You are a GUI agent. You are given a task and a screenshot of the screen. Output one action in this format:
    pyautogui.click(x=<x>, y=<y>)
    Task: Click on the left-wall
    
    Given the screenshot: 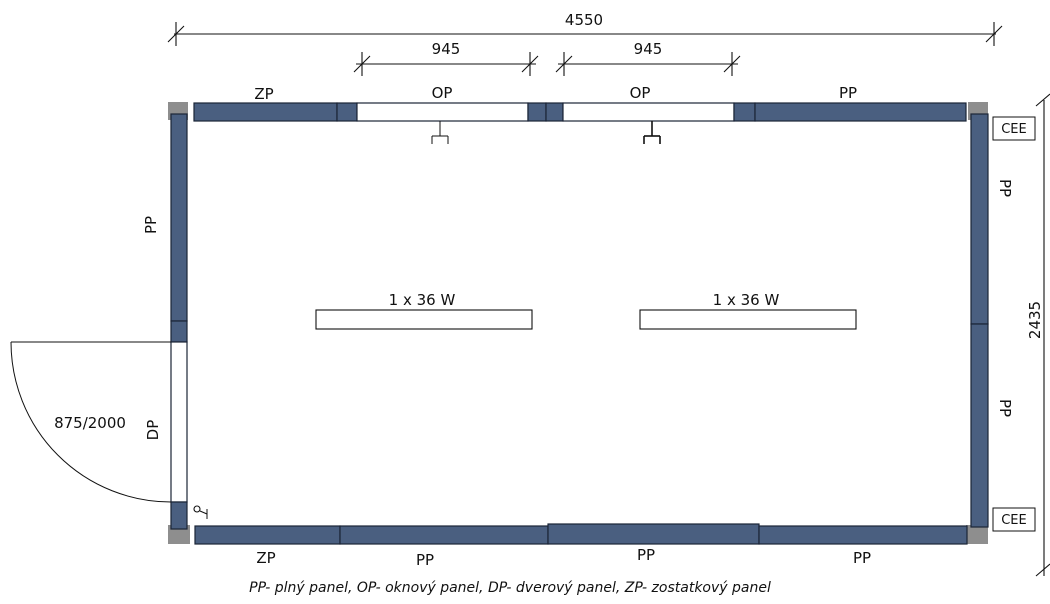 What is the action you would take?
    pyautogui.click(x=179, y=321)
    